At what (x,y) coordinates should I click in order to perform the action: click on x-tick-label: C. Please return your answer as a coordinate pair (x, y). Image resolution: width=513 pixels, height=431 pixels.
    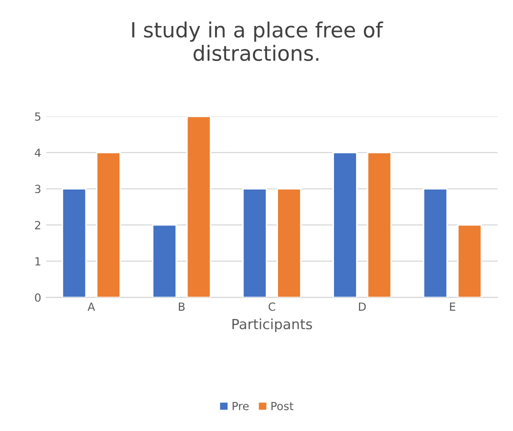
    Looking at the image, I should click on (272, 306).